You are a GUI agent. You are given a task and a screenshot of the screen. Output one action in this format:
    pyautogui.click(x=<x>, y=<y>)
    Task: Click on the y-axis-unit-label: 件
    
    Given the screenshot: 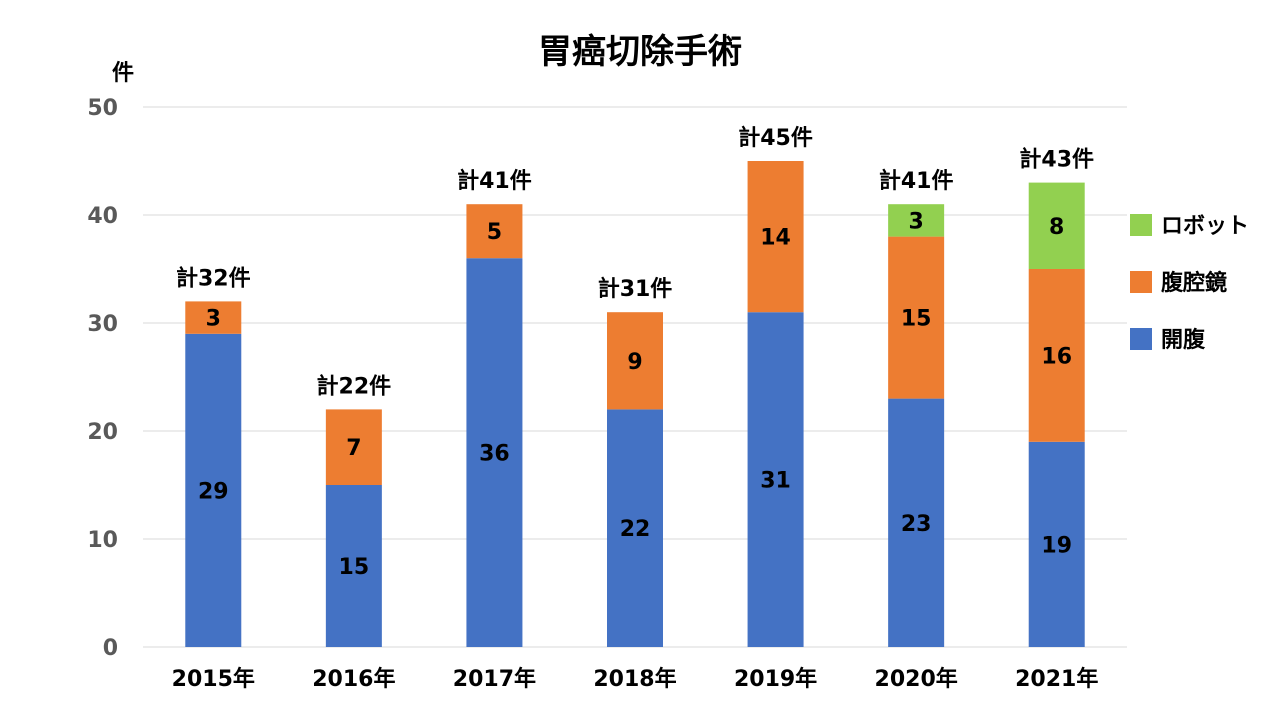 What is the action you would take?
    pyautogui.click(x=123, y=73)
    